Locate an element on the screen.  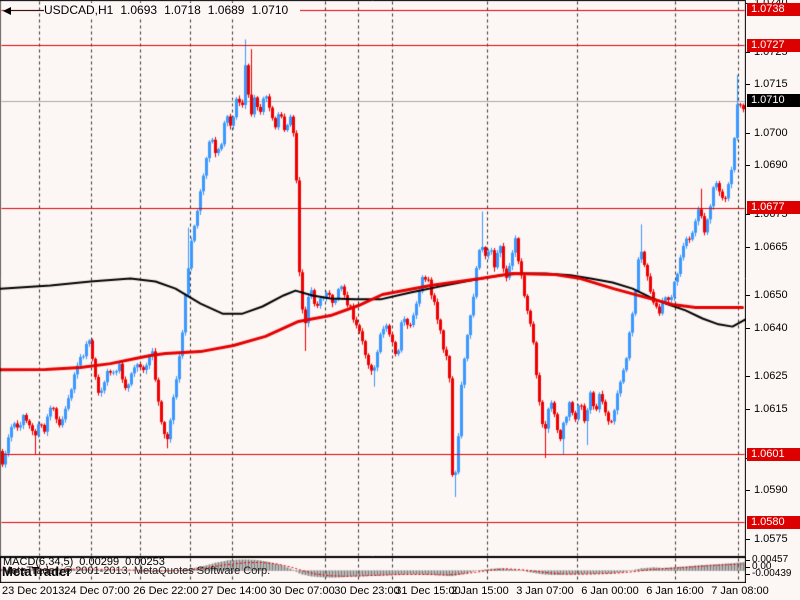
ohlc-close: 1.0710 is located at coordinates (270, 10).